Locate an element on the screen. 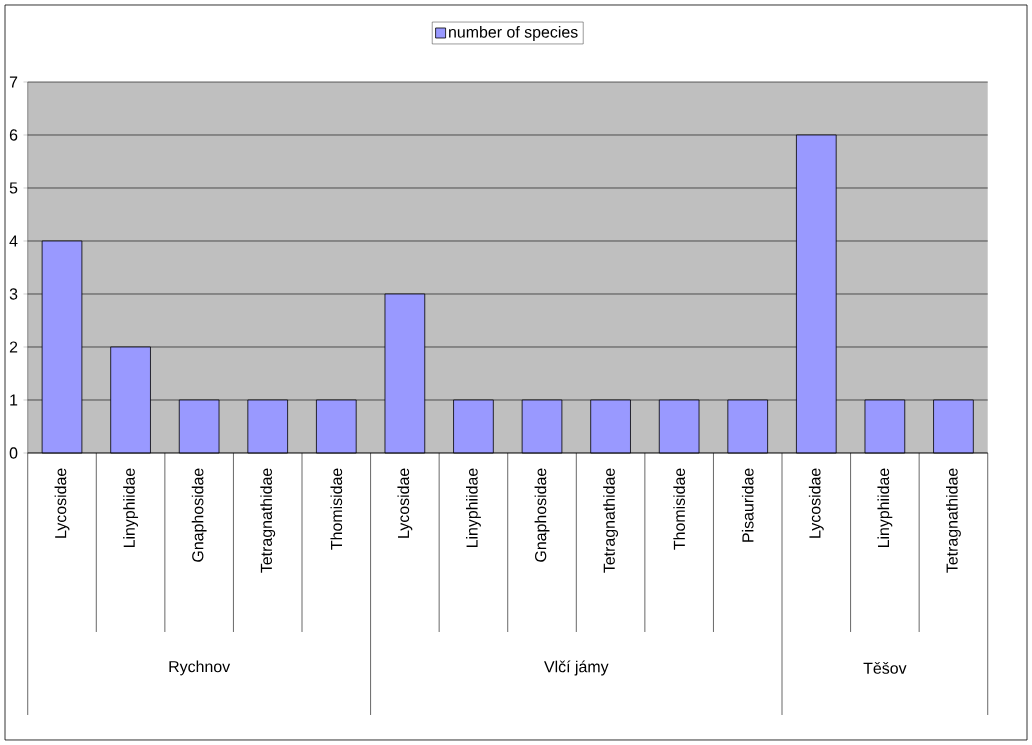 This screenshot has height=745, width=1032. text: Vlčí jámy is located at coordinates (576, 668).